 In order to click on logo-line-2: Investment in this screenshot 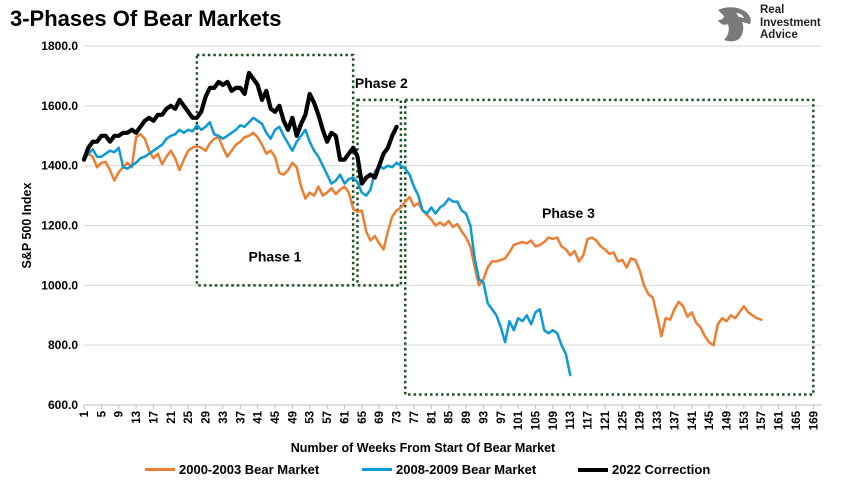, I will do `click(790, 22)`.